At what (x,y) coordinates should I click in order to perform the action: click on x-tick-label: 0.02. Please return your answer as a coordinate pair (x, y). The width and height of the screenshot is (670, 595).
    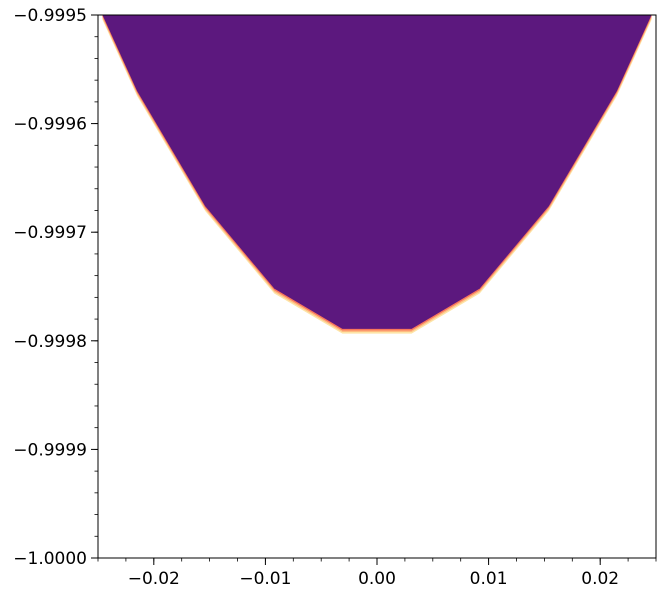
    Looking at the image, I should click on (600, 579).